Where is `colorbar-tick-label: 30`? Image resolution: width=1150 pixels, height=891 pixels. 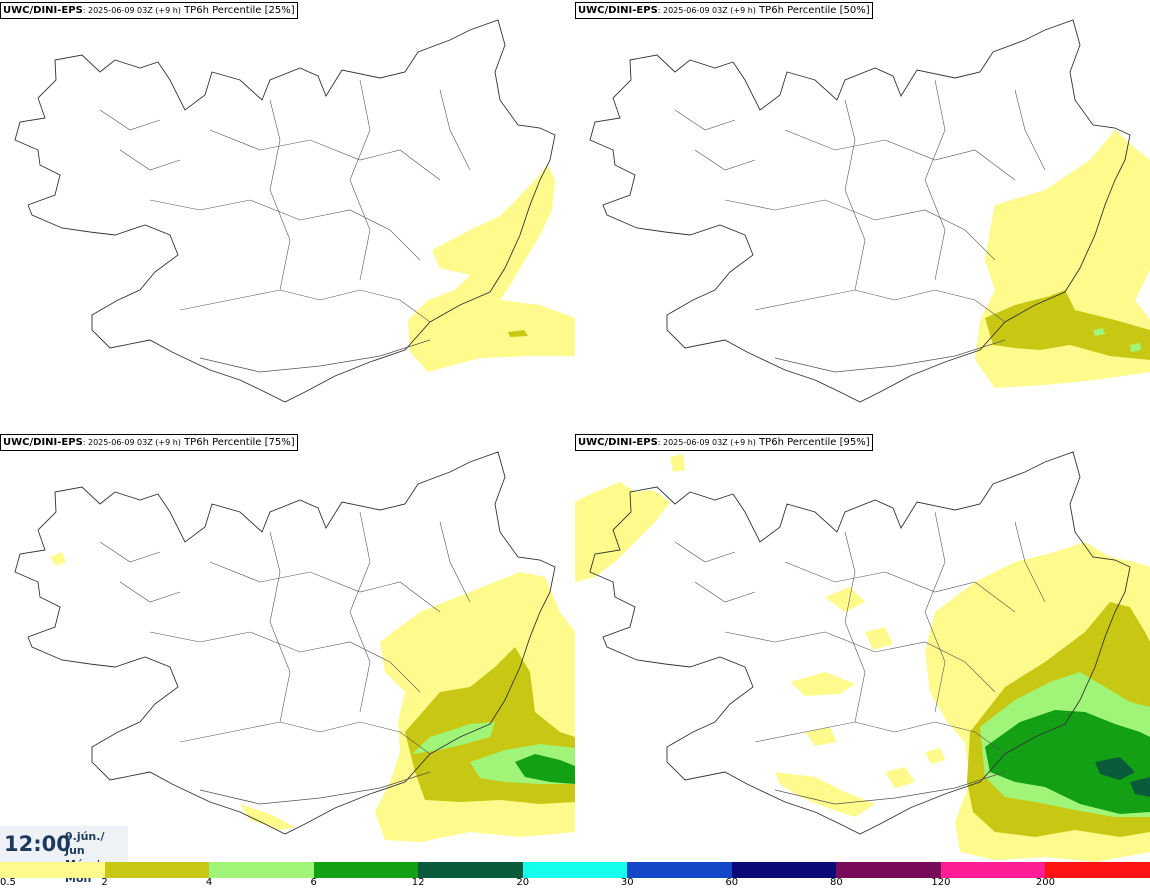 colorbar-tick-label: 30 is located at coordinates (627, 882).